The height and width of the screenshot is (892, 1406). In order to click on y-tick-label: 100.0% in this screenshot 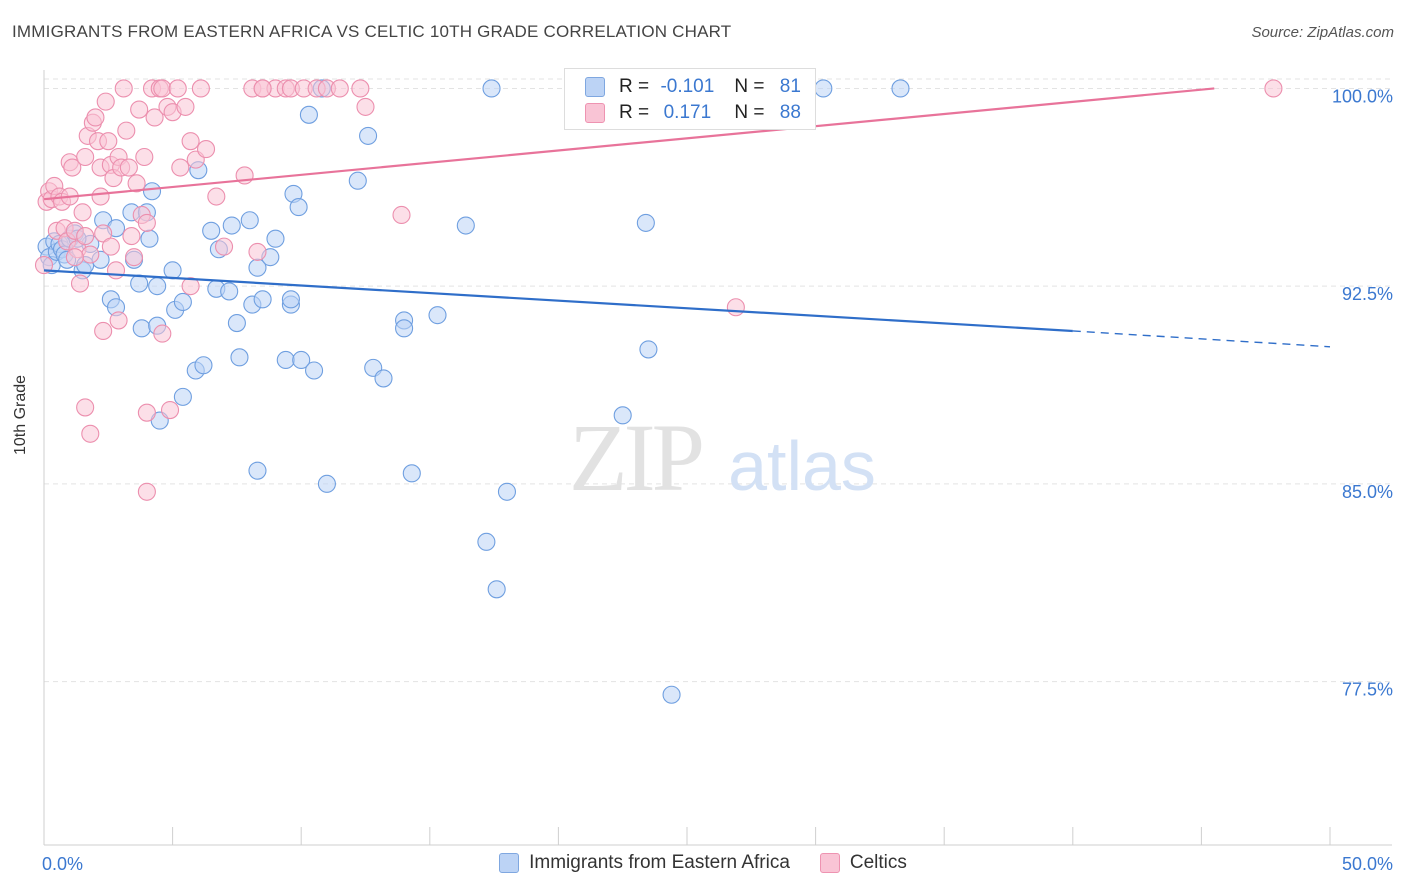, I will do `click(1362, 96)`.